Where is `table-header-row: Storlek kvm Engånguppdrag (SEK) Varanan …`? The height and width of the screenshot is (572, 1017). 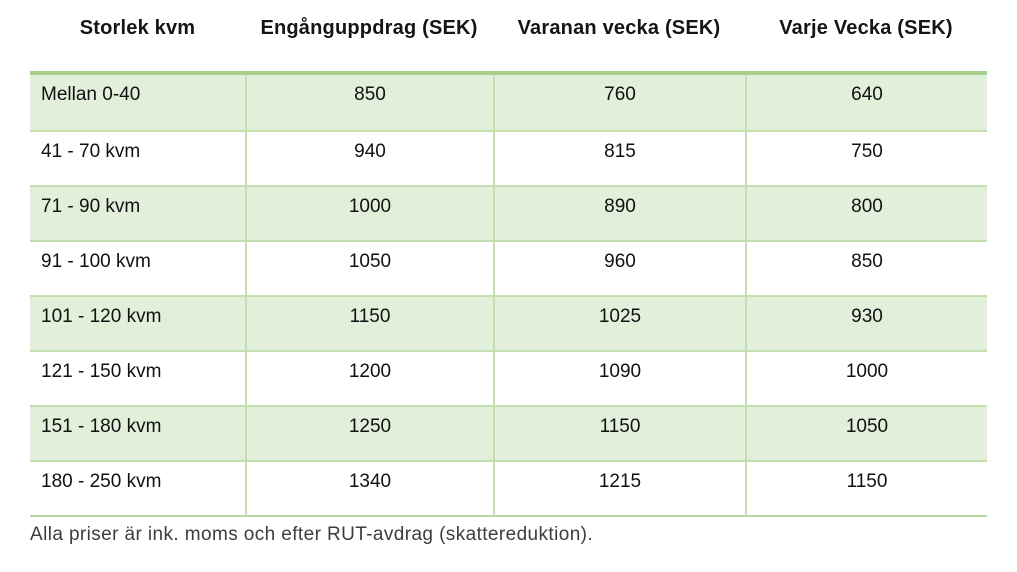 table-header-row: Storlek kvm Engånguppdrag (SEK) Varanan … is located at coordinates (508, 35).